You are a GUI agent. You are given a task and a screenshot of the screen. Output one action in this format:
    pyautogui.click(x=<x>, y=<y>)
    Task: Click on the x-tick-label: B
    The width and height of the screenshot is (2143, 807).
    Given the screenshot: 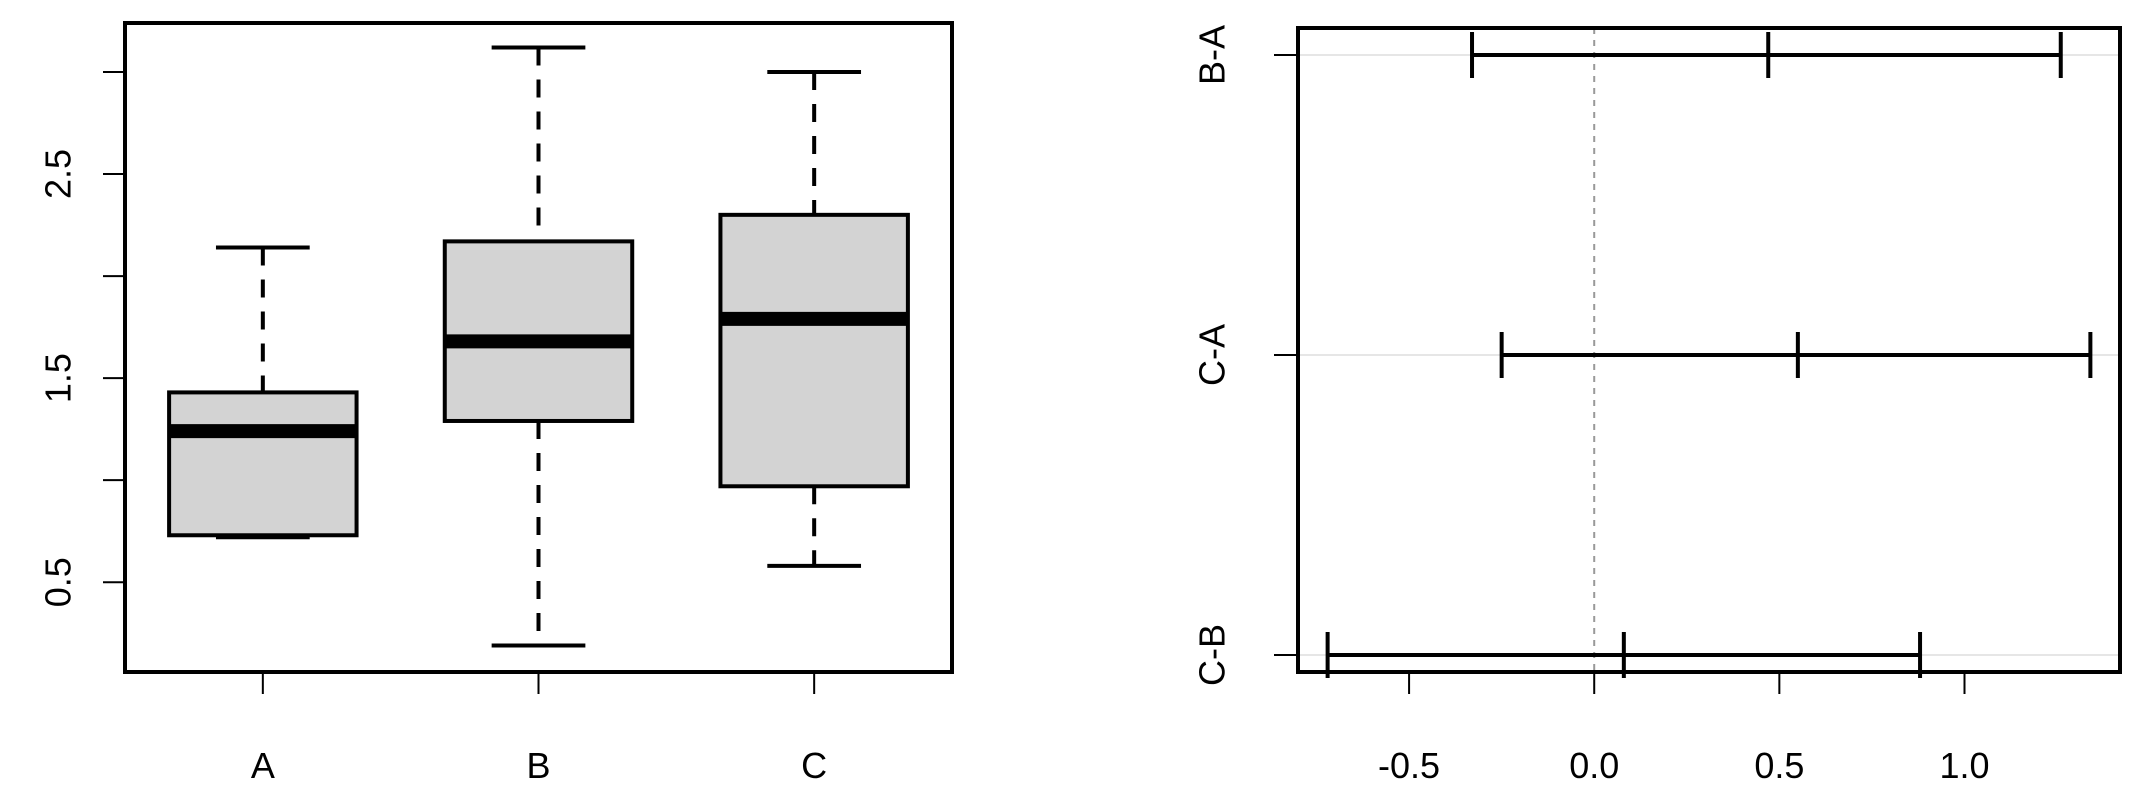 What is the action you would take?
    pyautogui.click(x=538, y=765)
    